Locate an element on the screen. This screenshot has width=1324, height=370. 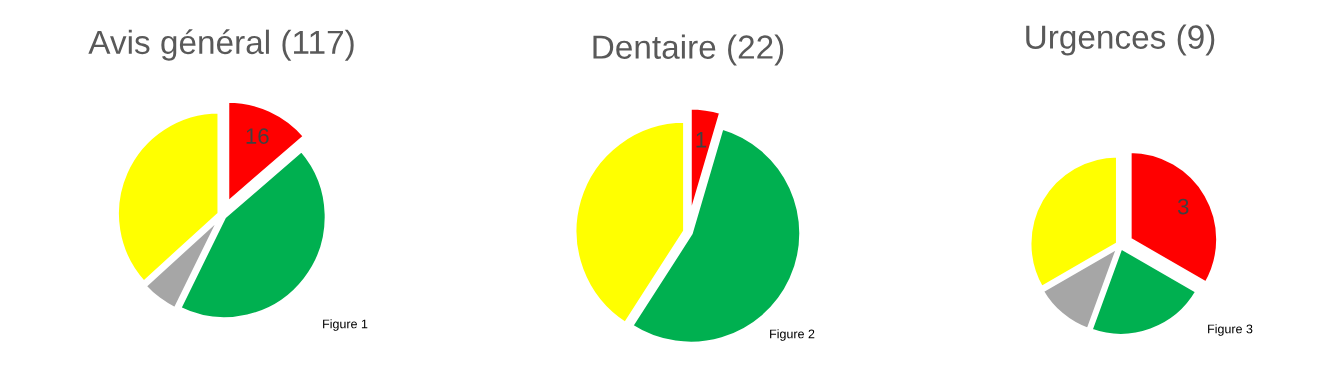
data-label: 16 is located at coordinates (257, 136).